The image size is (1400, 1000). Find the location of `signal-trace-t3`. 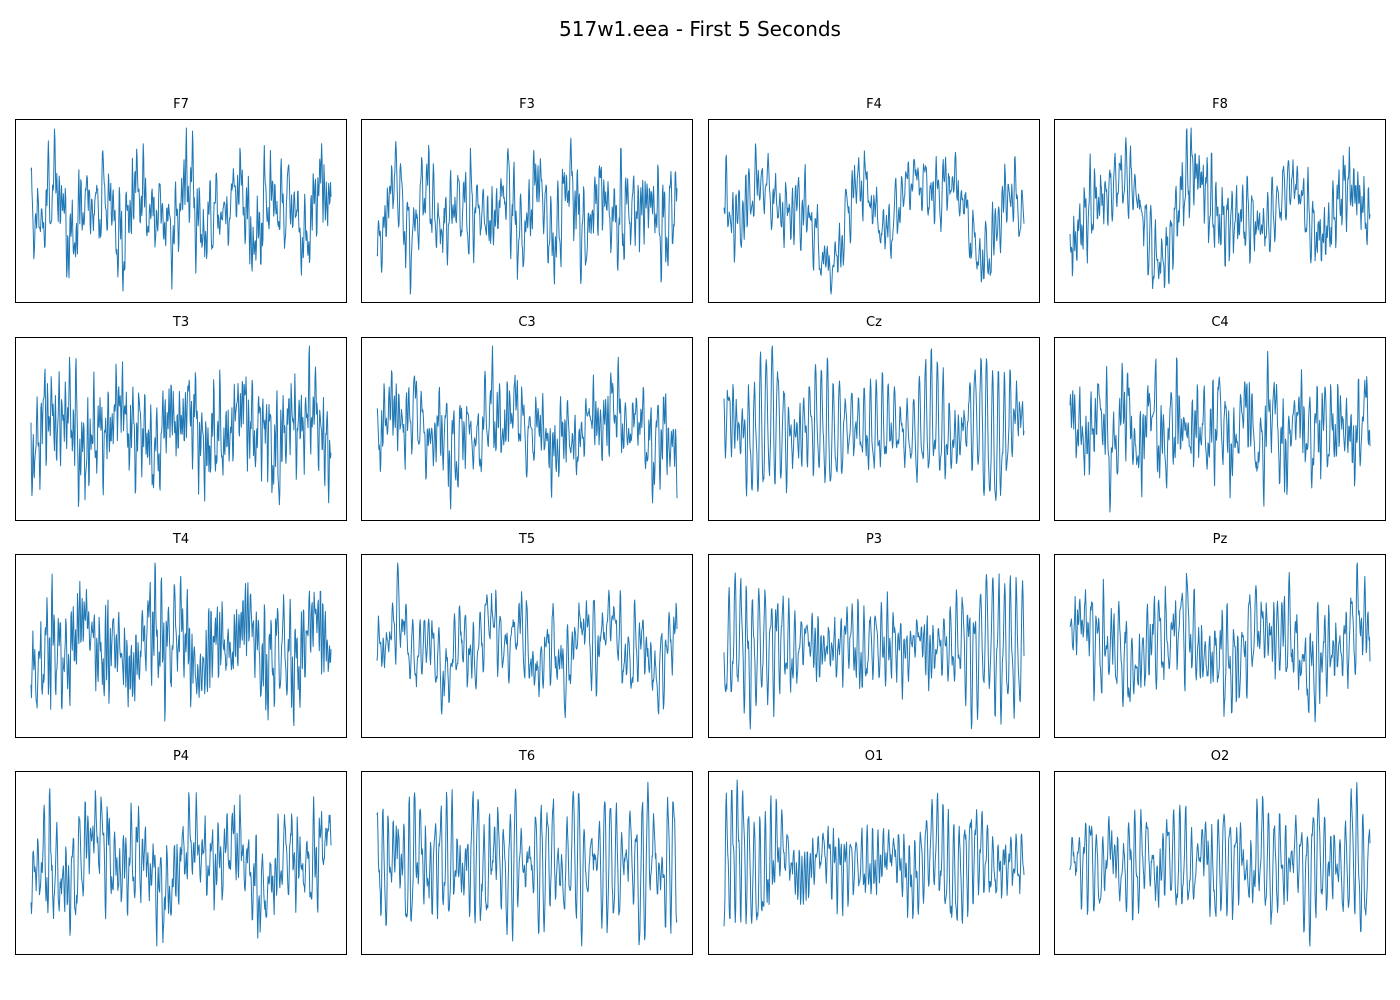

signal-trace-t3 is located at coordinates (181, 426).